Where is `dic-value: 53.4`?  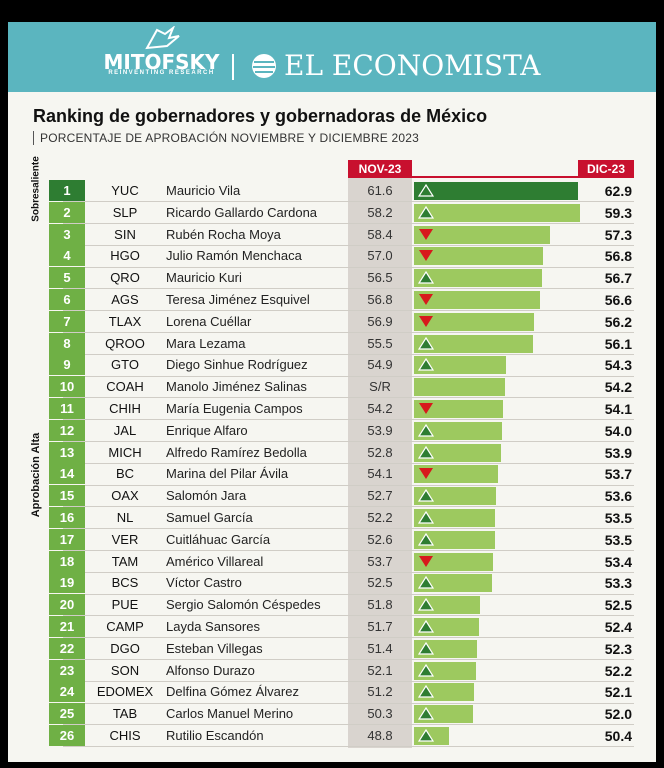 dic-value: 53.4 is located at coordinates (618, 561).